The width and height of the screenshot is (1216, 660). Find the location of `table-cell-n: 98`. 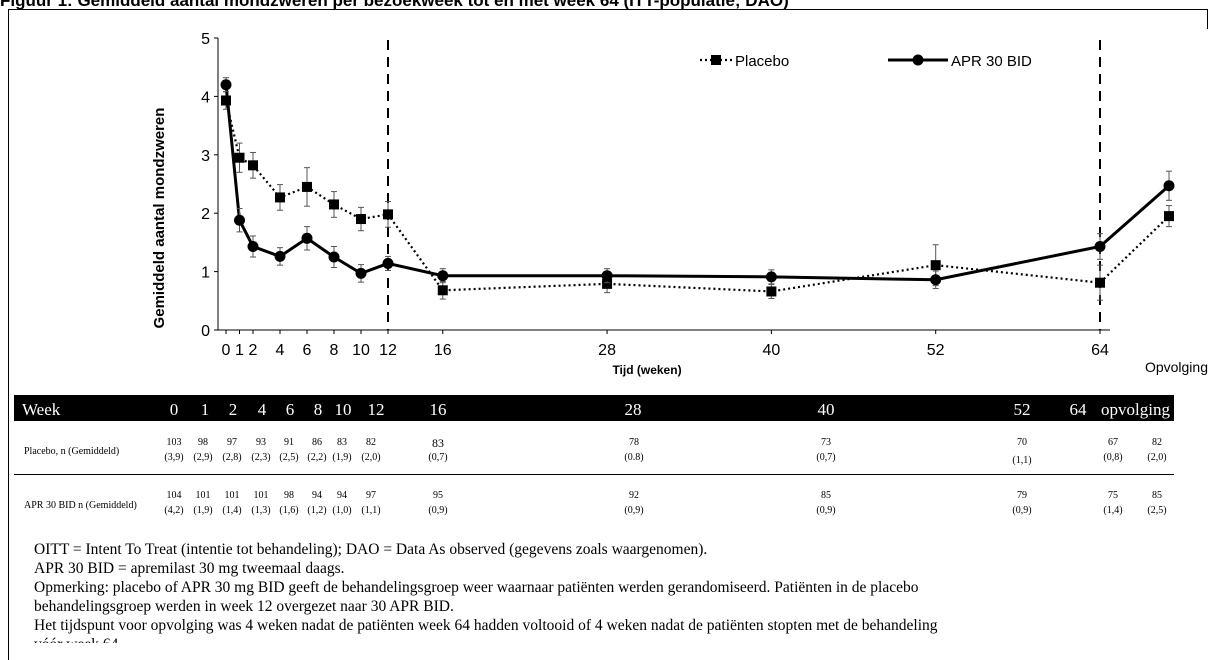

table-cell-n: 98 is located at coordinates (289, 495).